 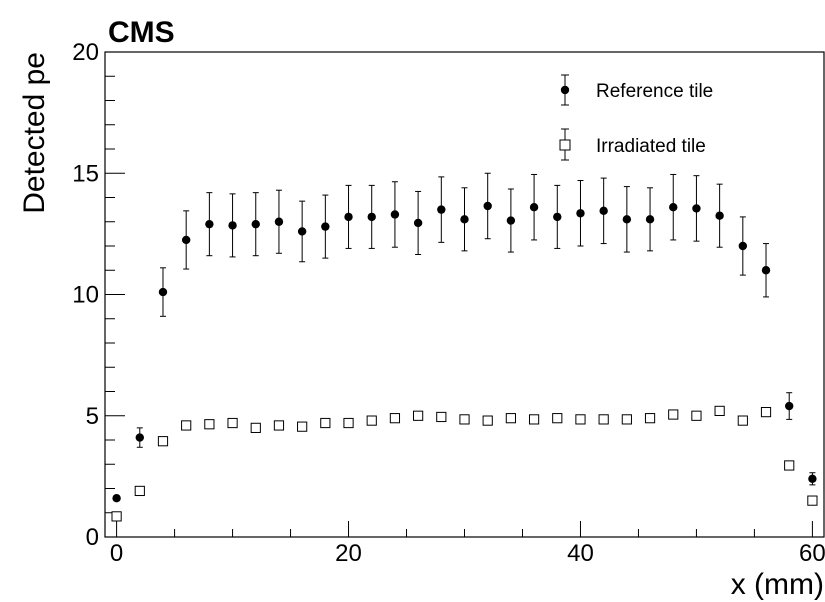 I want to click on y-tick-label: 10, so click(x=85, y=295).